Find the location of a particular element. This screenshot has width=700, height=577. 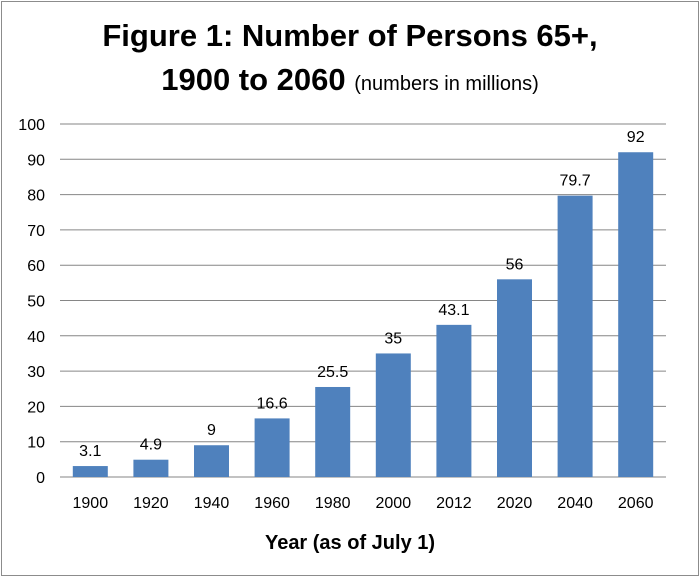

data-label: 9 is located at coordinates (211, 430).